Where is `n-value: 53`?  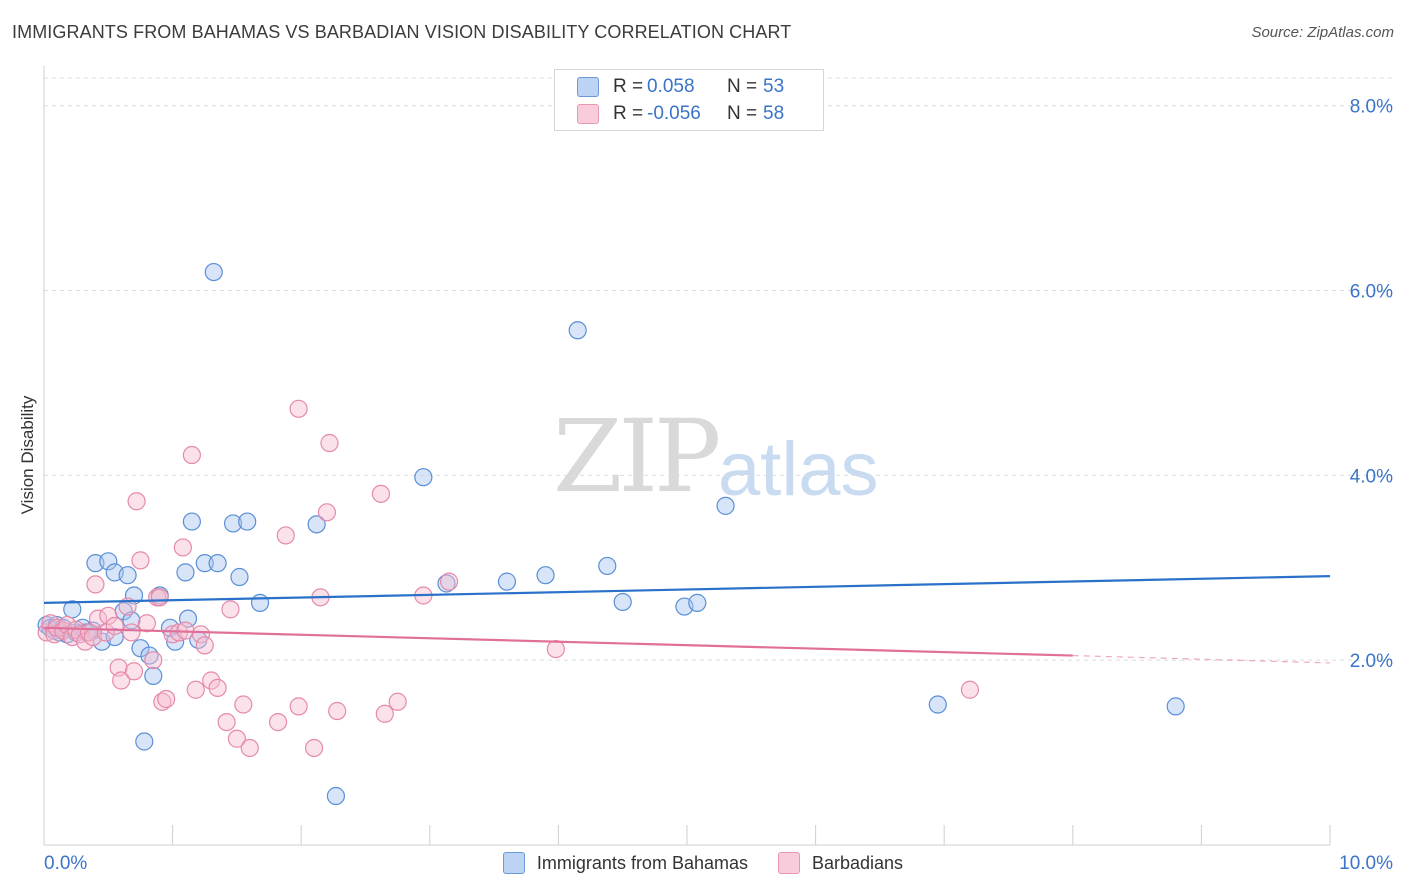
n-value: 53 is located at coordinates (774, 86).